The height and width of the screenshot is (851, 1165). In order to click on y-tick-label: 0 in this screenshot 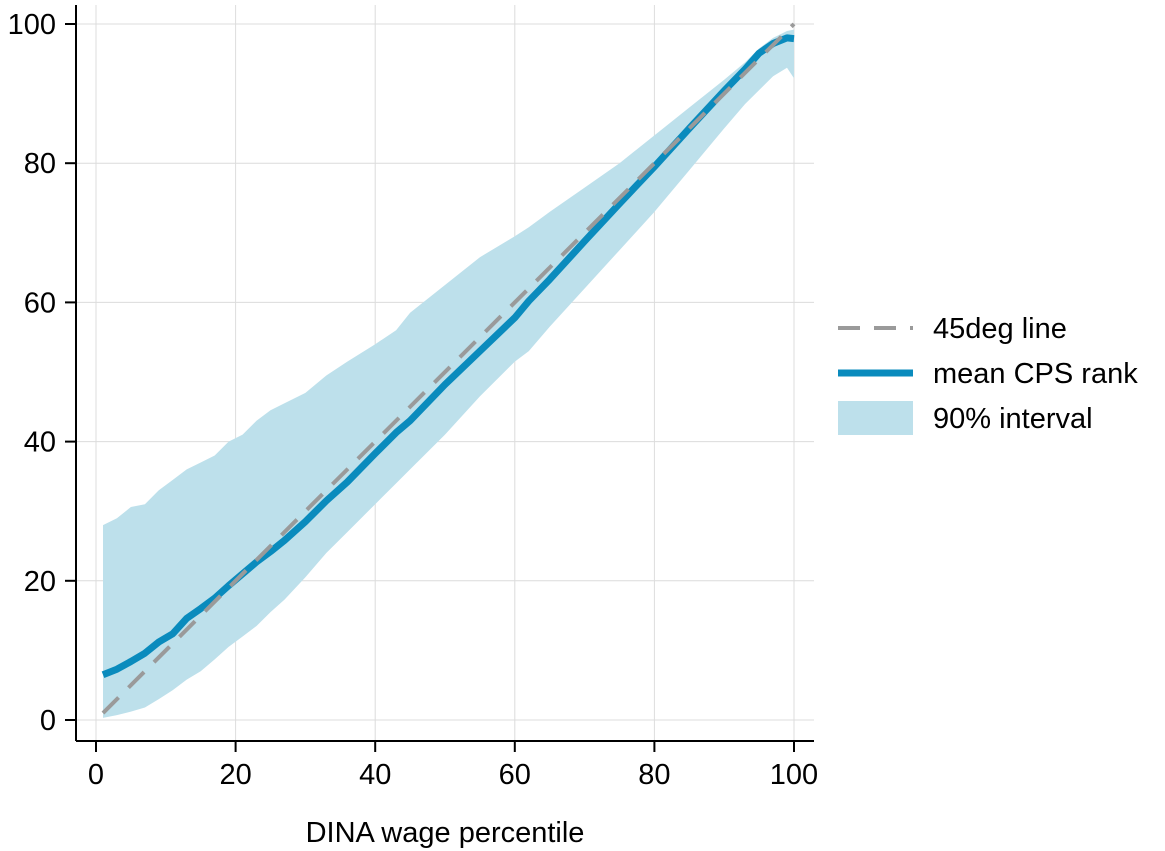, I will do `click(48, 721)`.